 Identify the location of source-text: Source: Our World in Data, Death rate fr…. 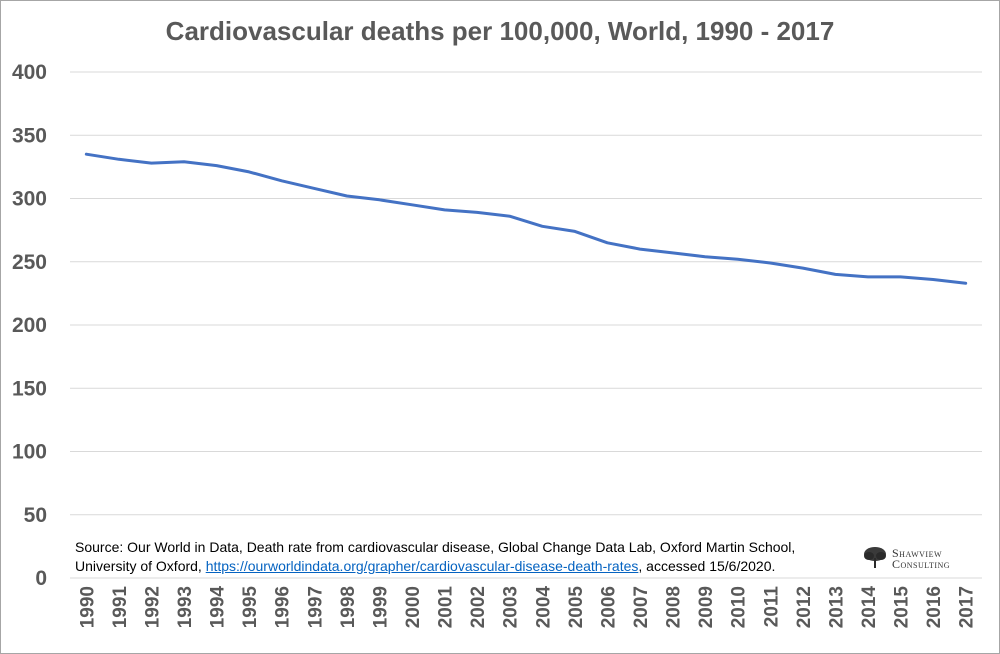
(435, 556).